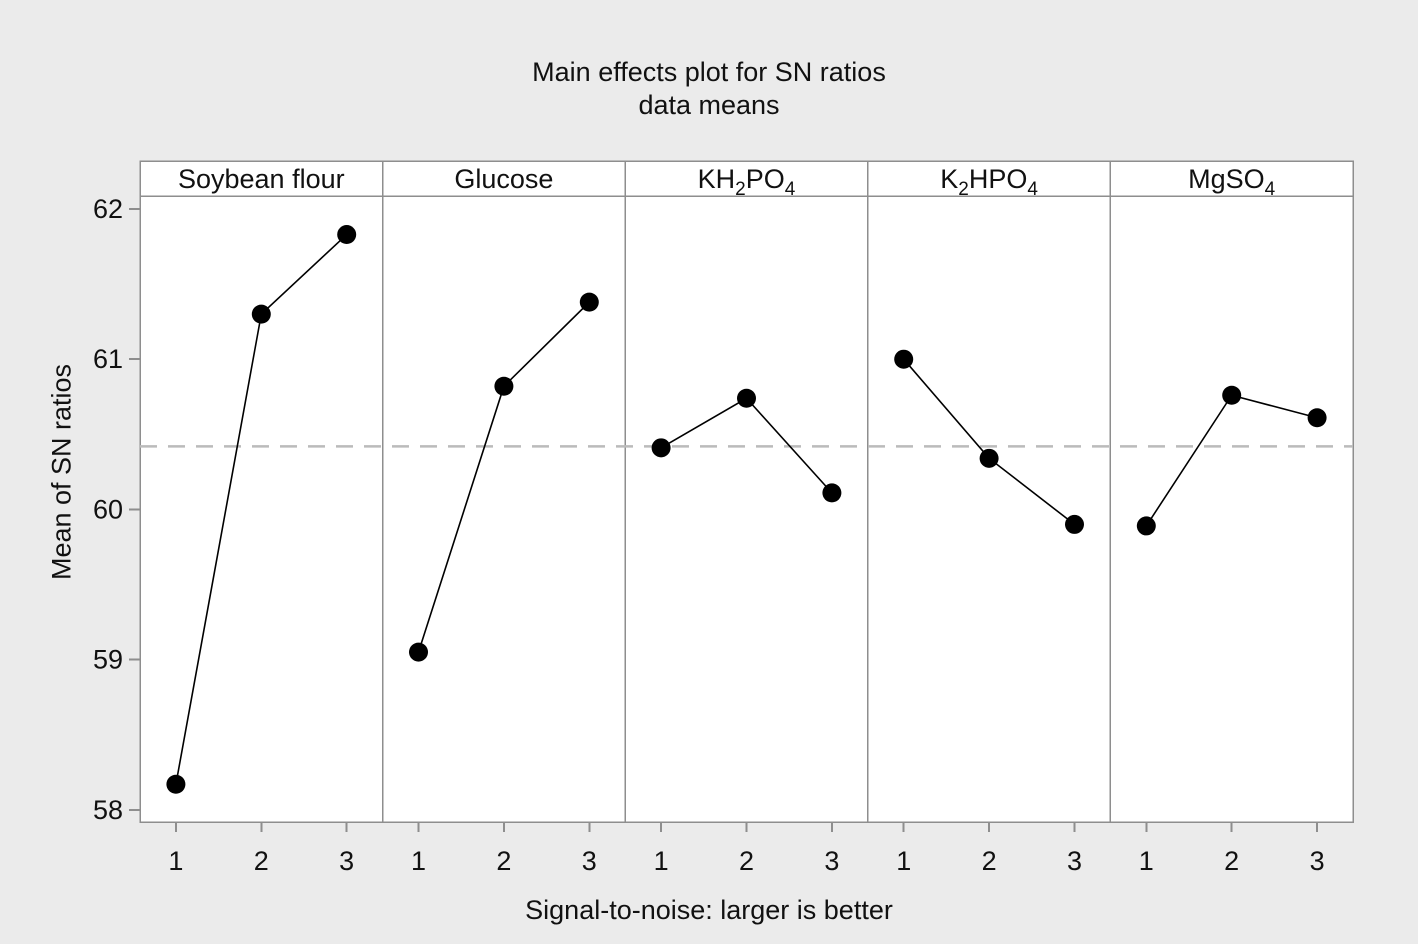 The image size is (1418, 944). I want to click on panel-title-segment: K, so click(949, 179).